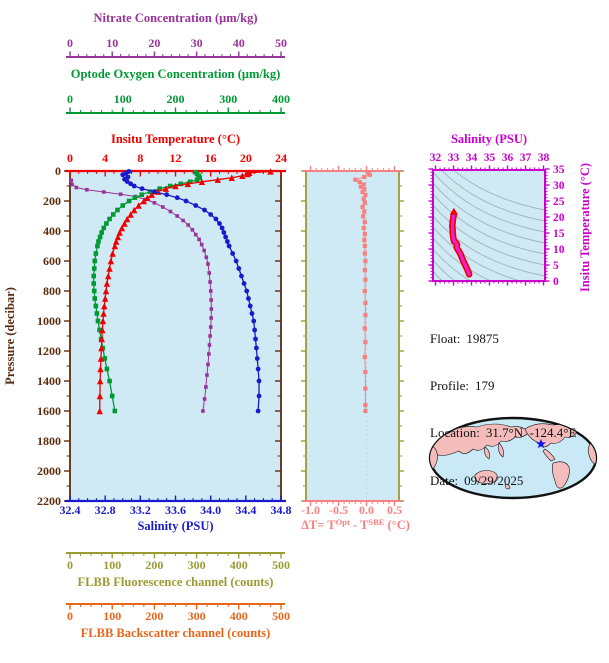 This screenshot has height=663, width=609. I want to click on date-value: 09/29/2025, so click(494, 480).